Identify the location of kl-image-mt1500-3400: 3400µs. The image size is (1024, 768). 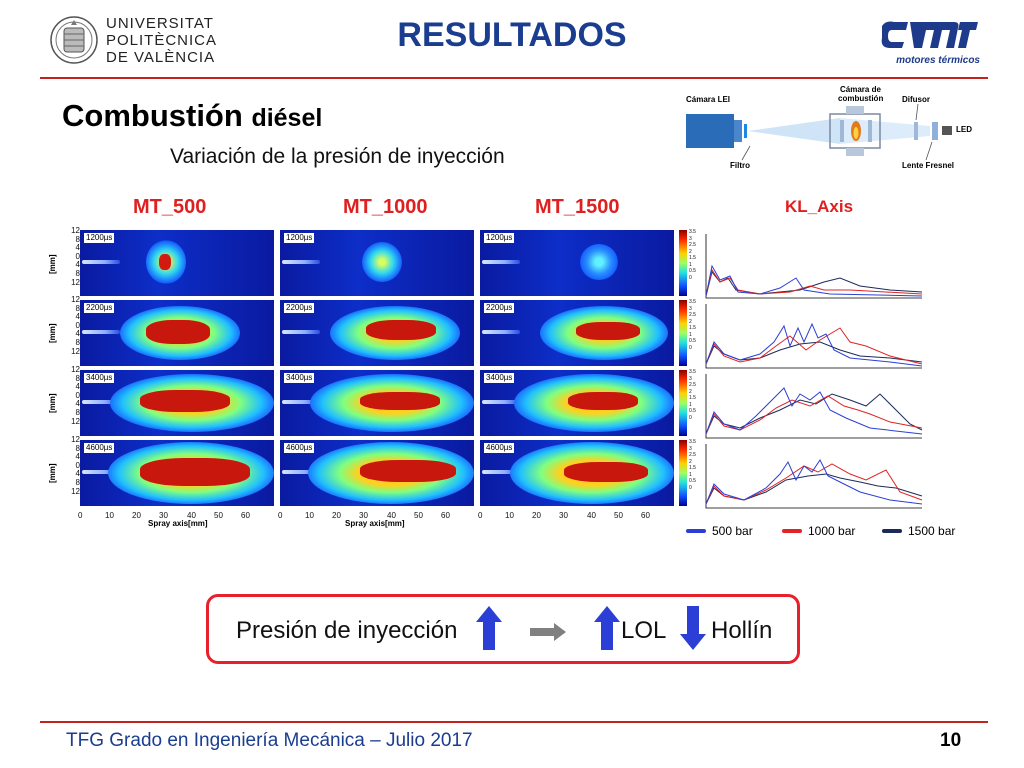
(577, 403).